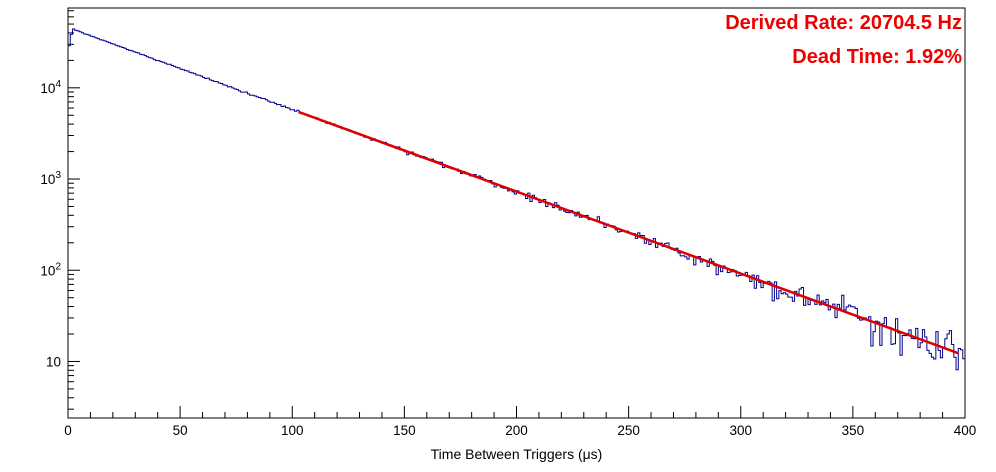 The width and height of the screenshot is (996, 472). I want to click on x-tick-label: 50, so click(180, 430).